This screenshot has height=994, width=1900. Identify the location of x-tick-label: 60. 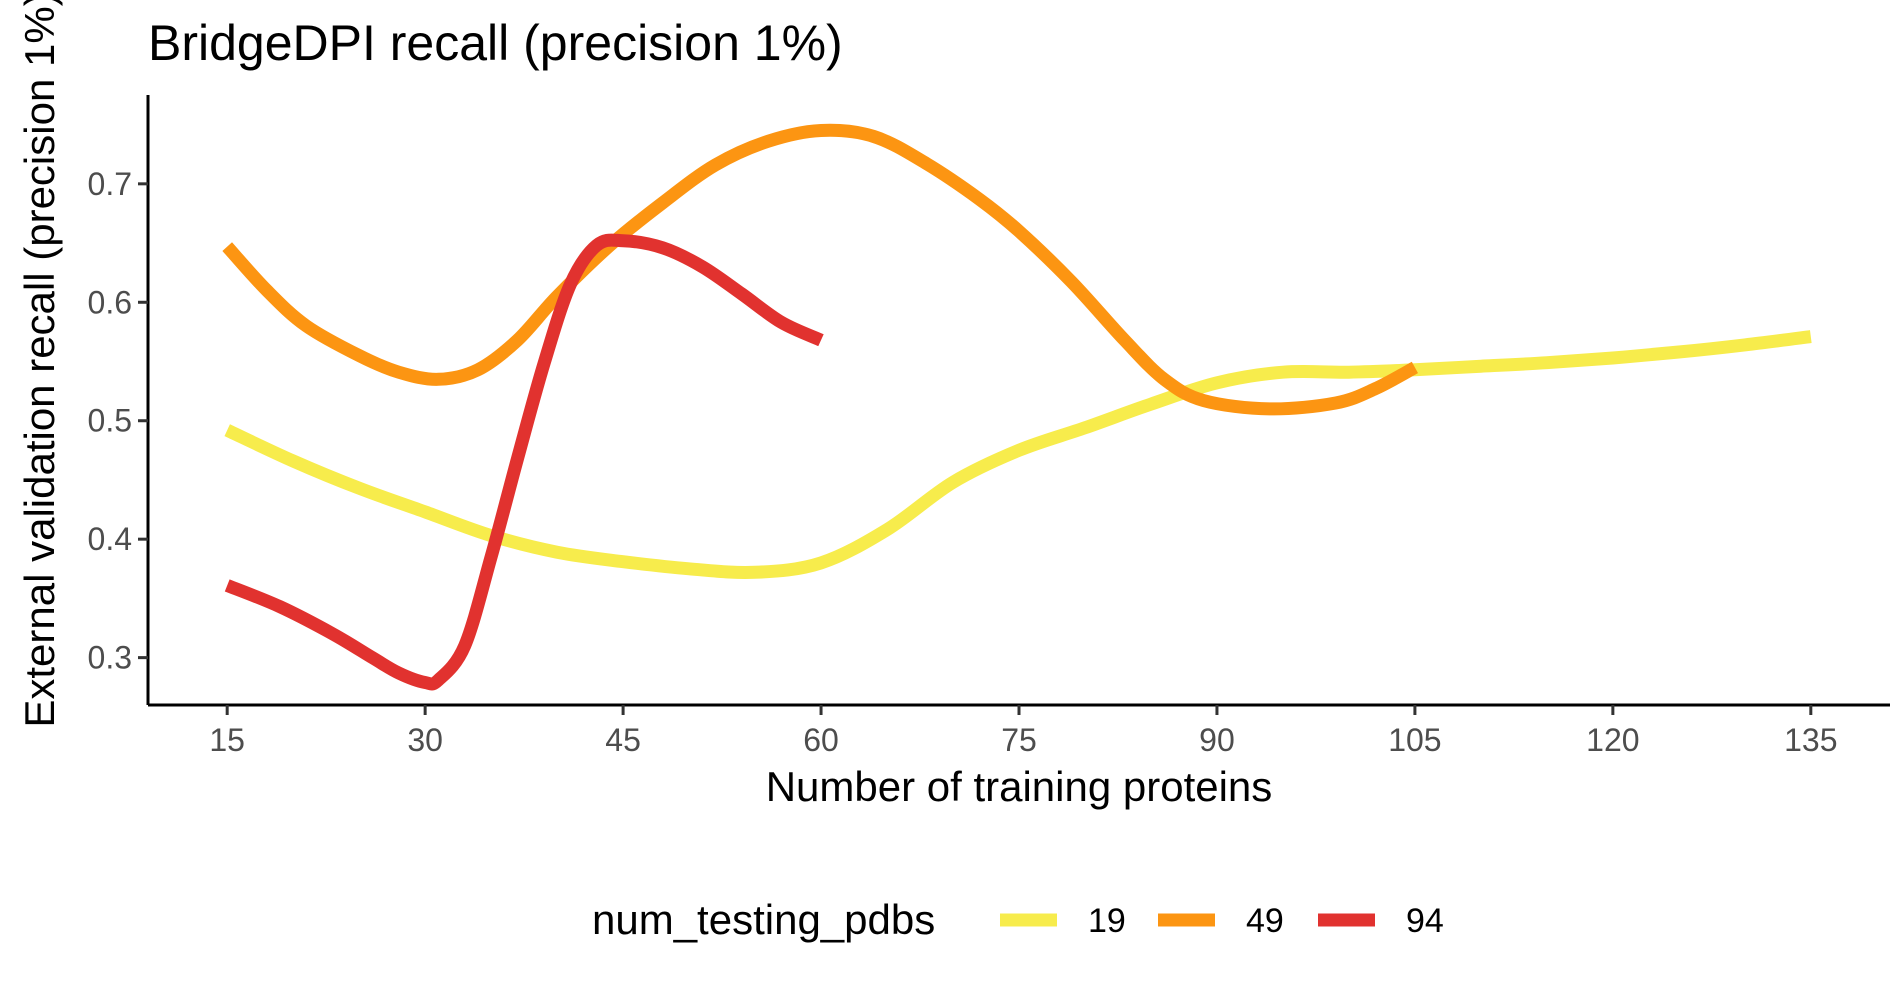
(821, 740).